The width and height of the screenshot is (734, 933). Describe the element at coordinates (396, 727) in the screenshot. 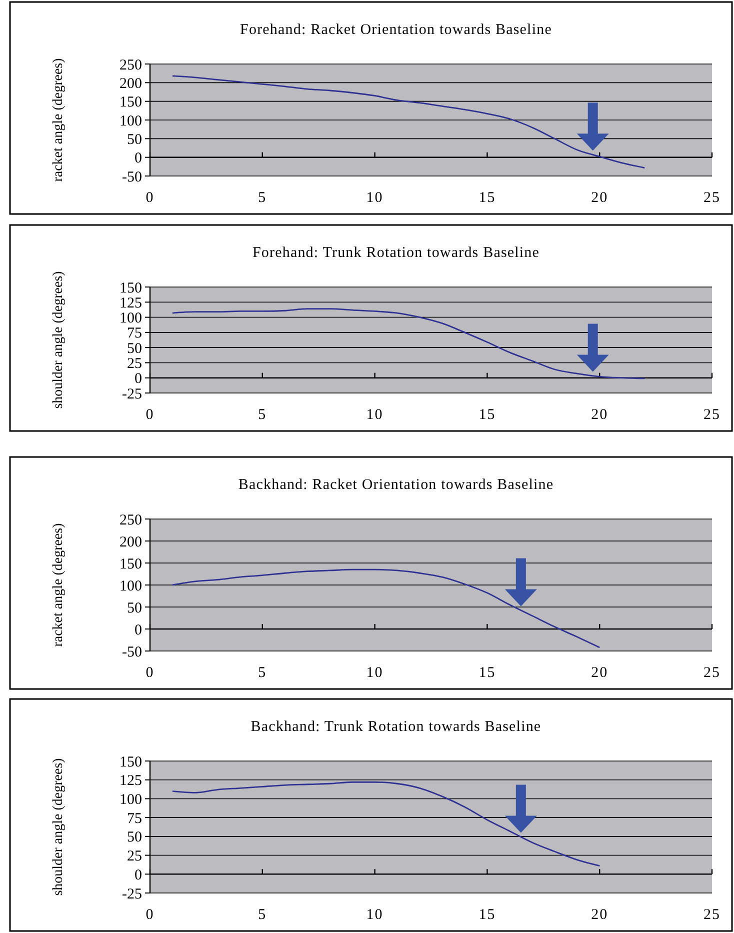

I see `chart-title: Backhand: Trunk Rotation towards Baseline` at that location.